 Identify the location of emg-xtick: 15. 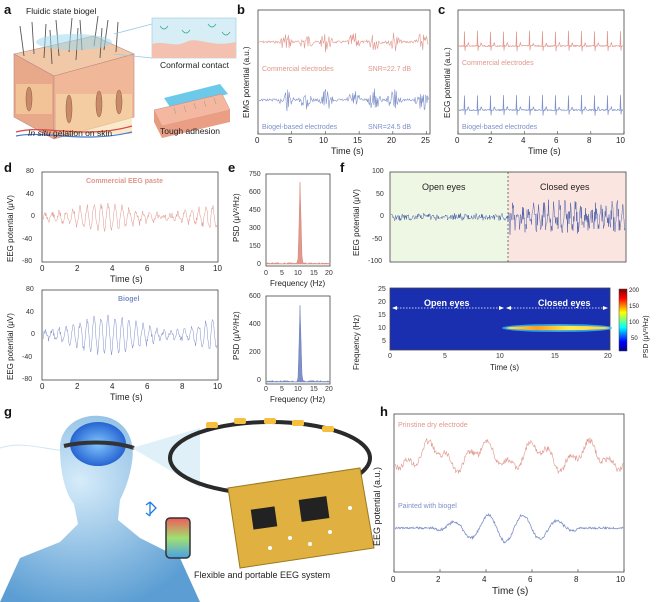
(357, 140).